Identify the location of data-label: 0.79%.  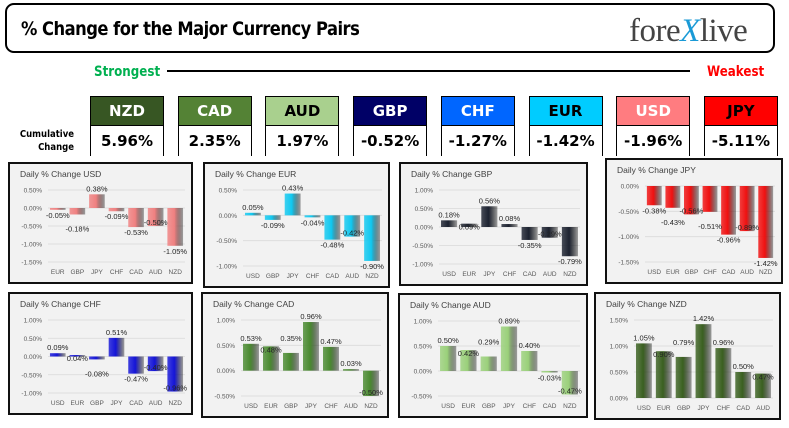
(684, 342).